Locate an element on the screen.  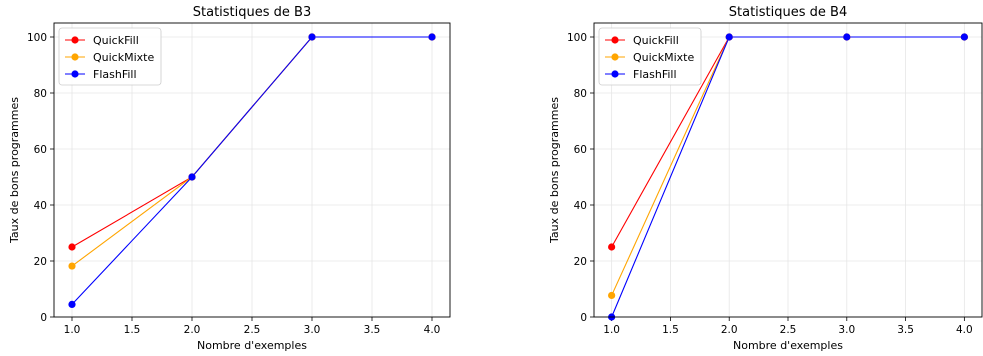
chart-title: Statistiques de B3 is located at coordinates (252, 12).